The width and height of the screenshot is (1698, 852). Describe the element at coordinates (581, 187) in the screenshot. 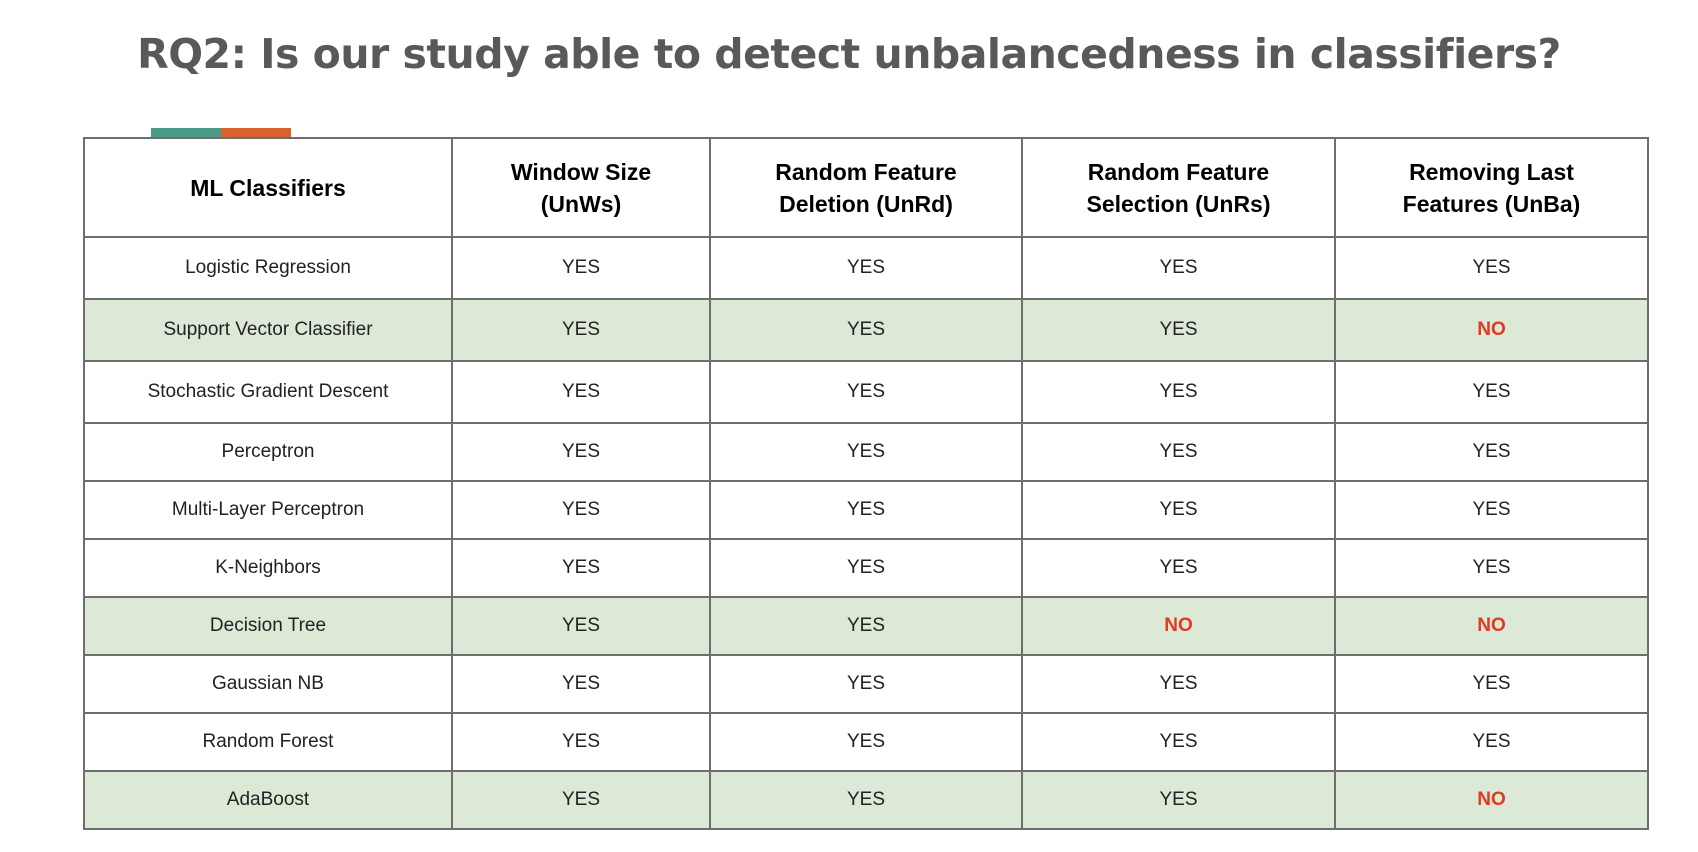

I see `header-window-size: Window Size (UnWs)` at that location.